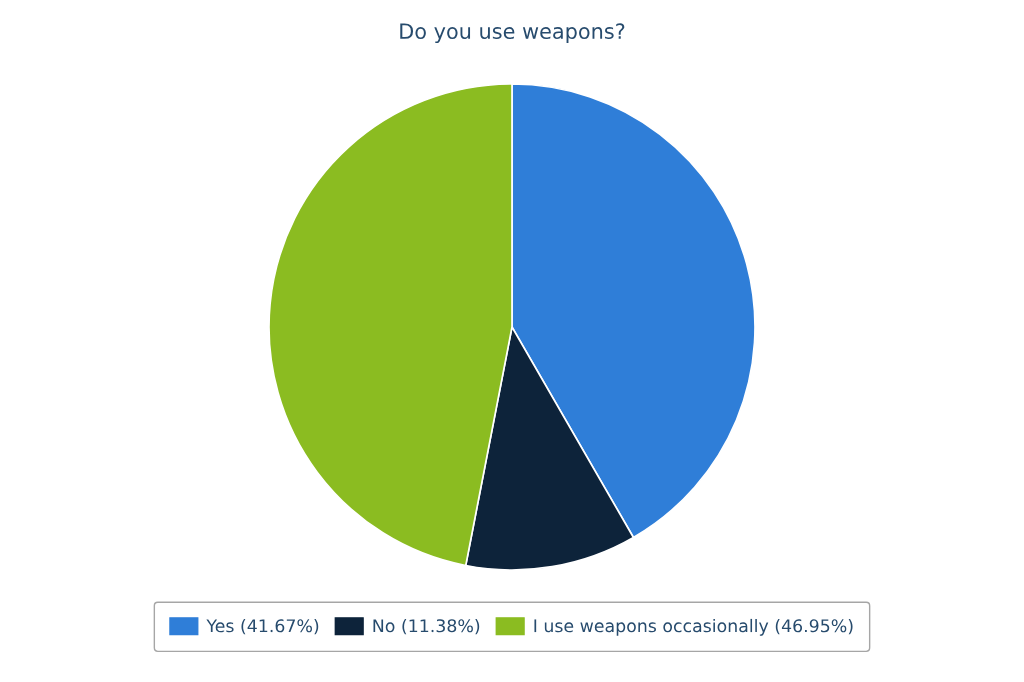 The width and height of the screenshot is (1024, 682). Describe the element at coordinates (693, 627) in the screenshot. I see `legend-label: I use weapons occasionally (46.95%)` at that location.